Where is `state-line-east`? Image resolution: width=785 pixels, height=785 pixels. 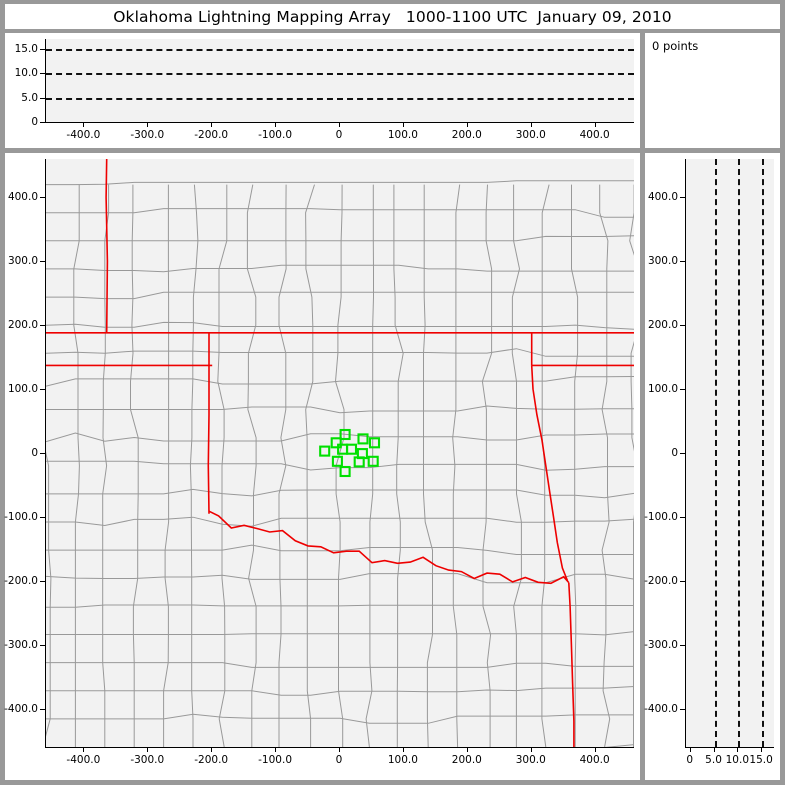
state-line-east is located at coordinates (549, 473).